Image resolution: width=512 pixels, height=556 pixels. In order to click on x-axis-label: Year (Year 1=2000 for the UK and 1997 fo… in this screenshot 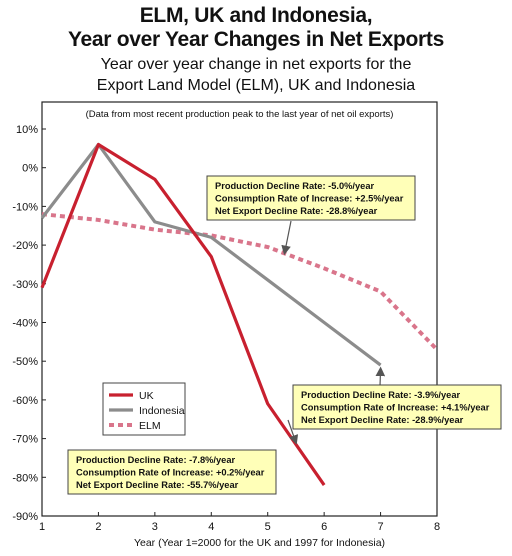, I will do `click(259, 543)`.